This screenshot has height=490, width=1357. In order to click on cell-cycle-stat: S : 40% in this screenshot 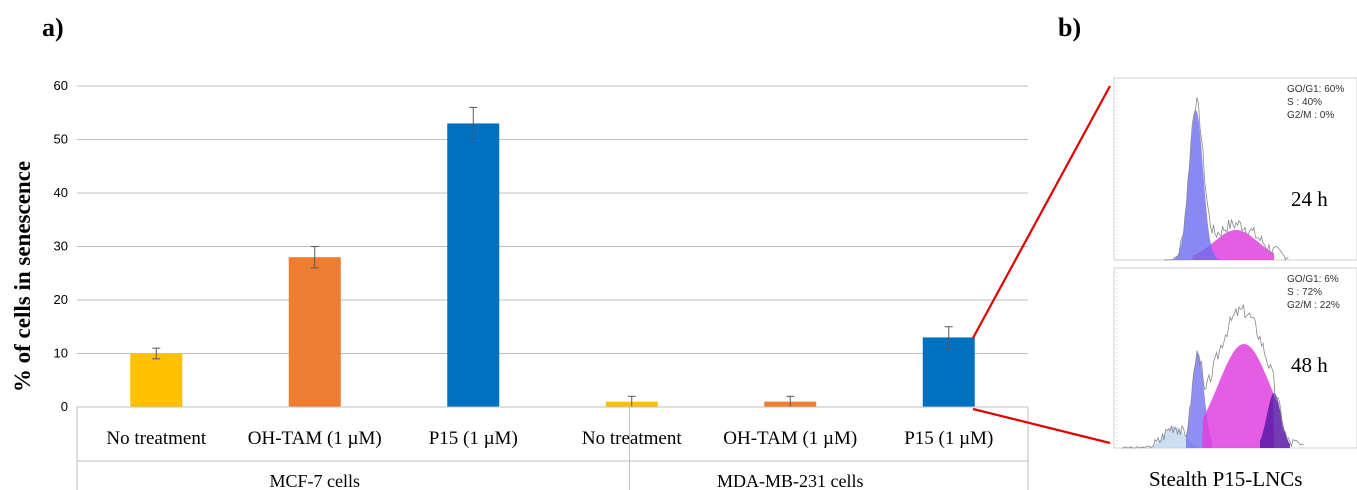, I will do `click(1304, 102)`.